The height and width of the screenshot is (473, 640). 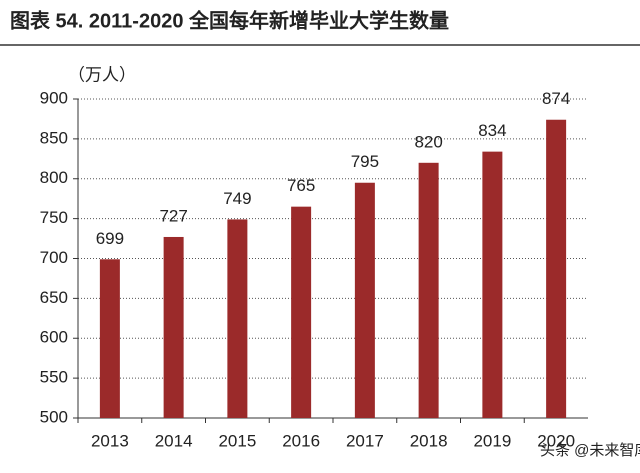 I want to click on value-label: 699, so click(x=110, y=238).